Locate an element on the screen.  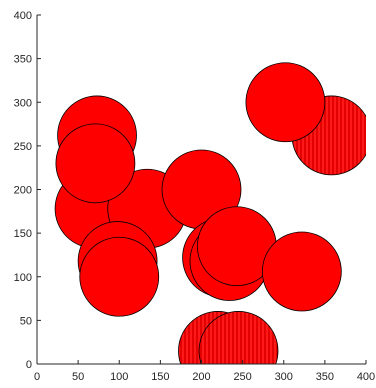
y-tick-label: 300 is located at coordinates (23, 103).